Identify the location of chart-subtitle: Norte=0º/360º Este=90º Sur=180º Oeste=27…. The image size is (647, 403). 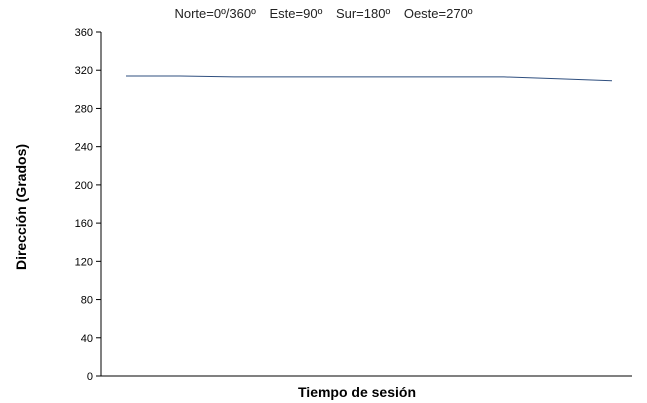
(323, 13).